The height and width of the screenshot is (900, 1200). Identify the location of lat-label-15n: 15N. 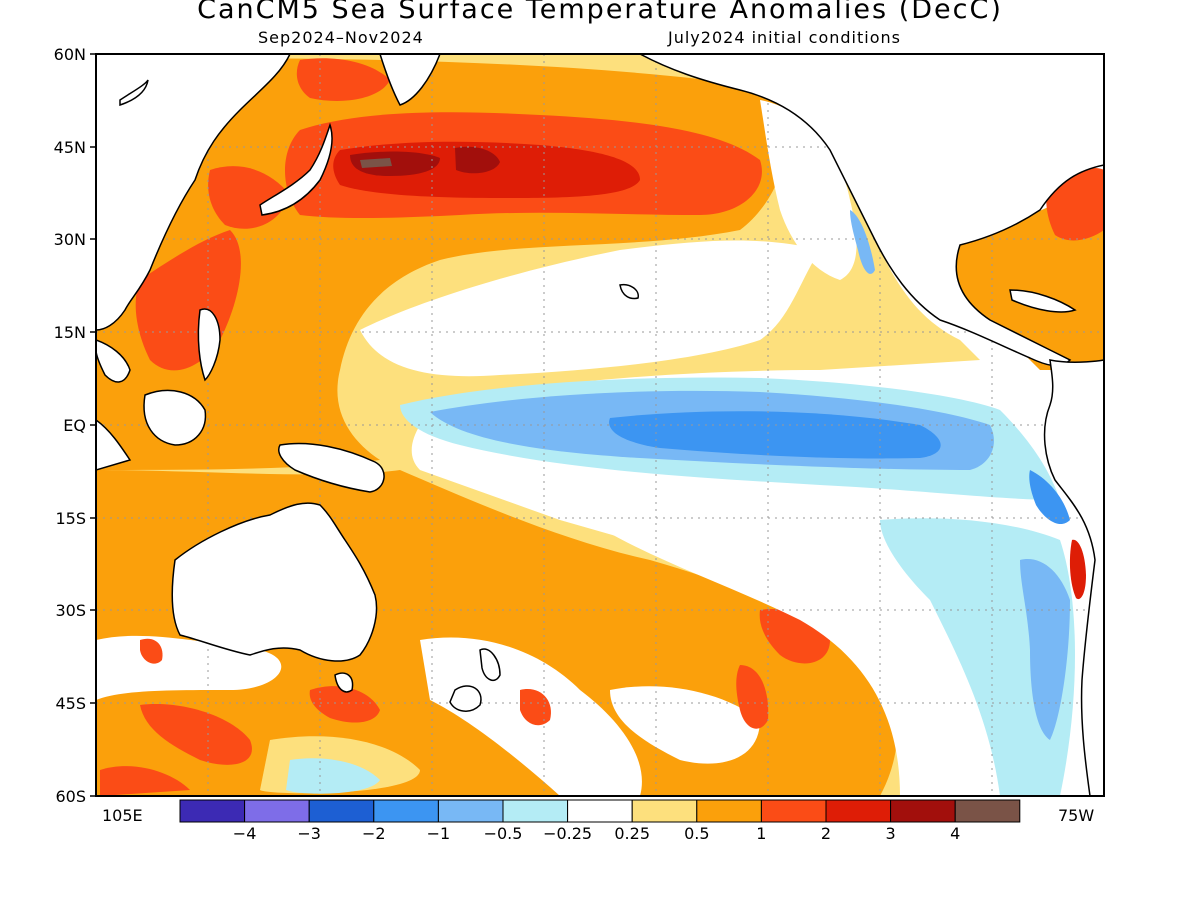
(69, 332).